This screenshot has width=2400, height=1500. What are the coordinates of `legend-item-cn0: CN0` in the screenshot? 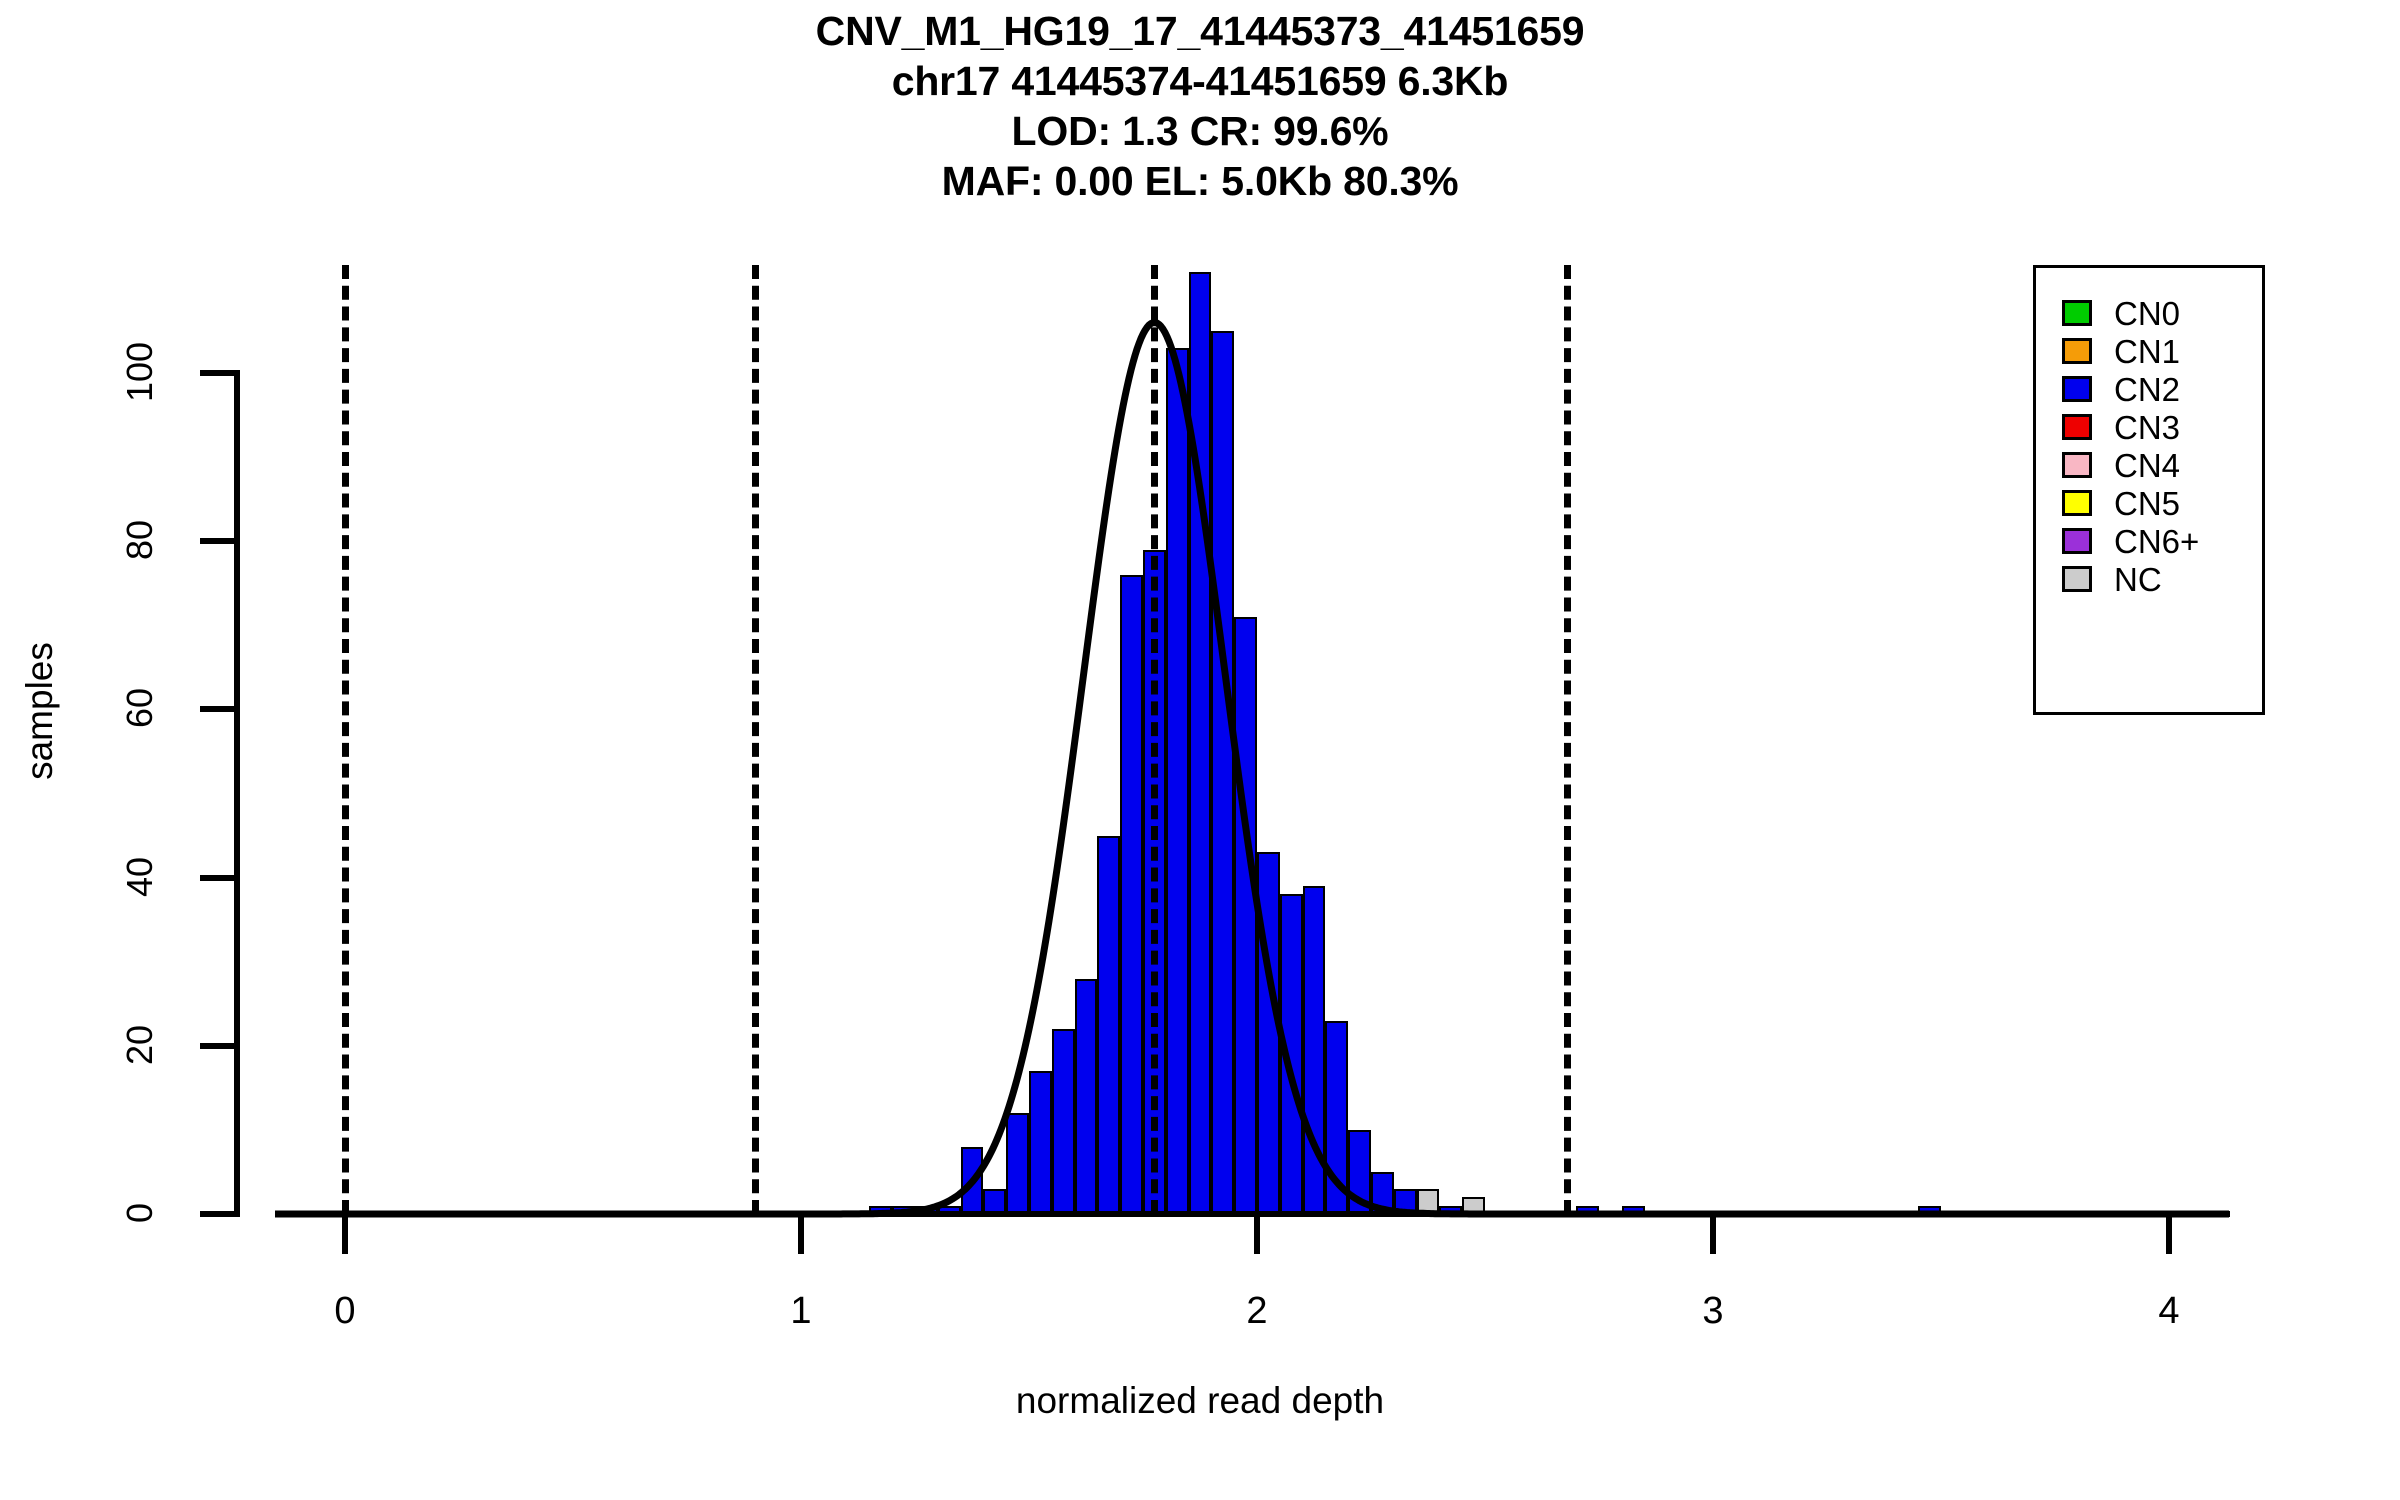 It's located at (2162, 313).